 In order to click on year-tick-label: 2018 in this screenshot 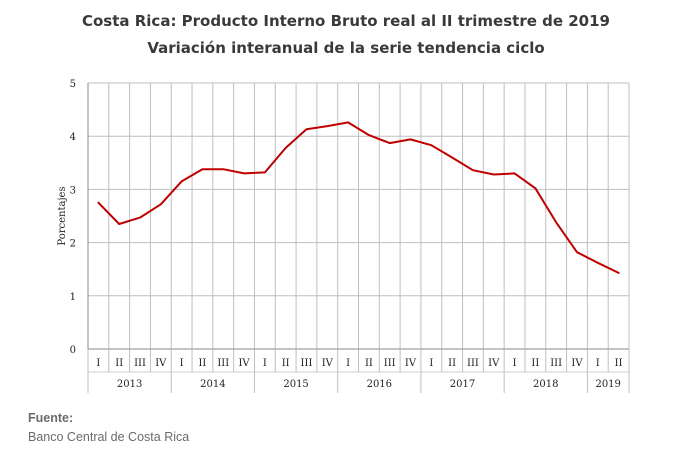, I will do `click(545, 384)`.